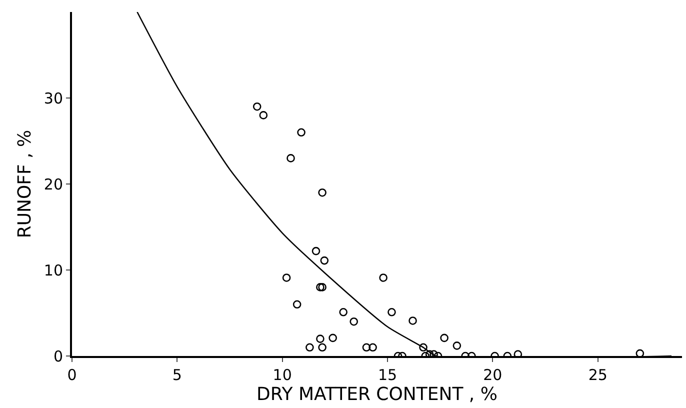  I want to click on x-tick-label: 0, so click(72, 375).